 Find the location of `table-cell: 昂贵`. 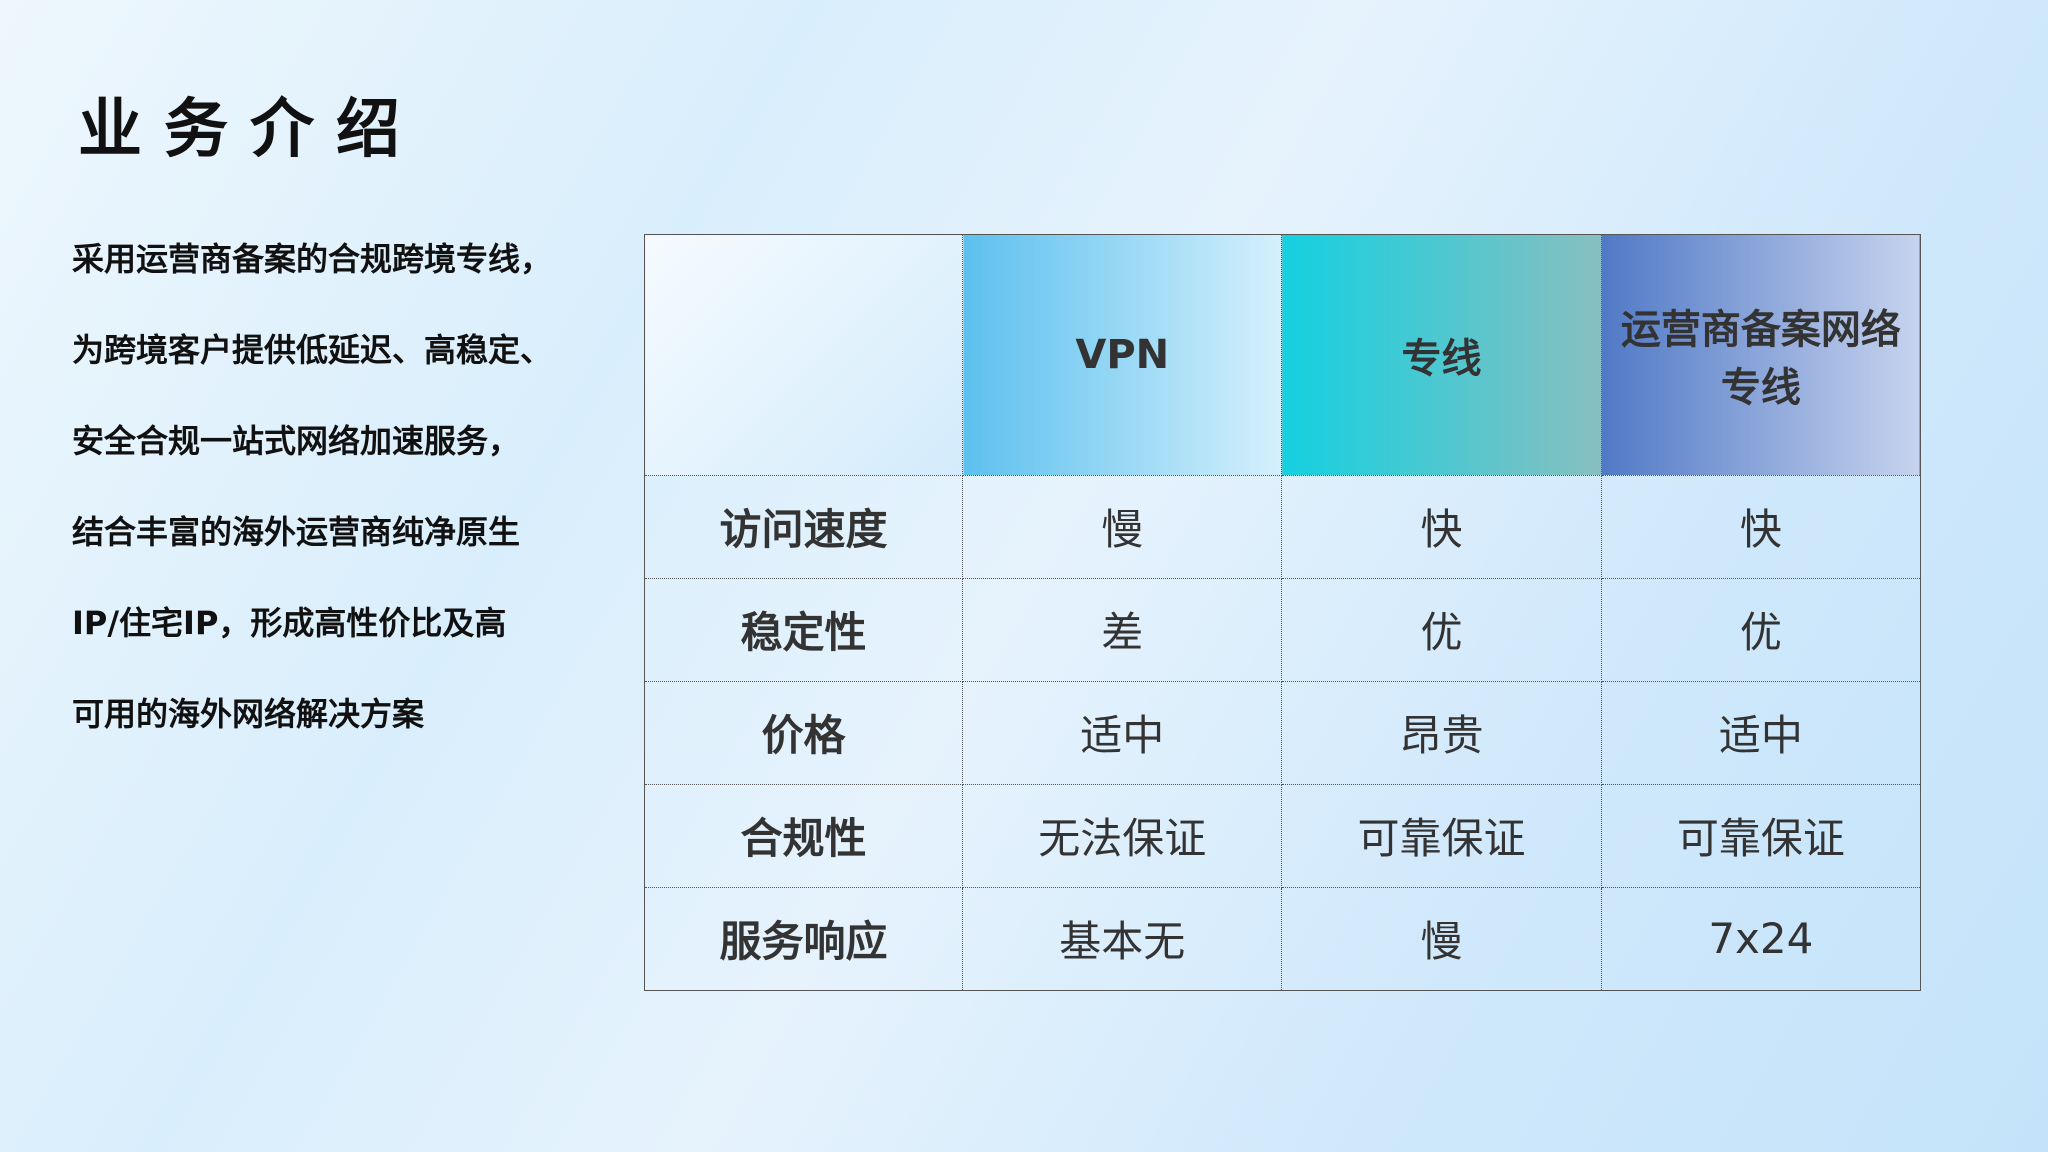

table-cell: 昂贵 is located at coordinates (1441, 732).